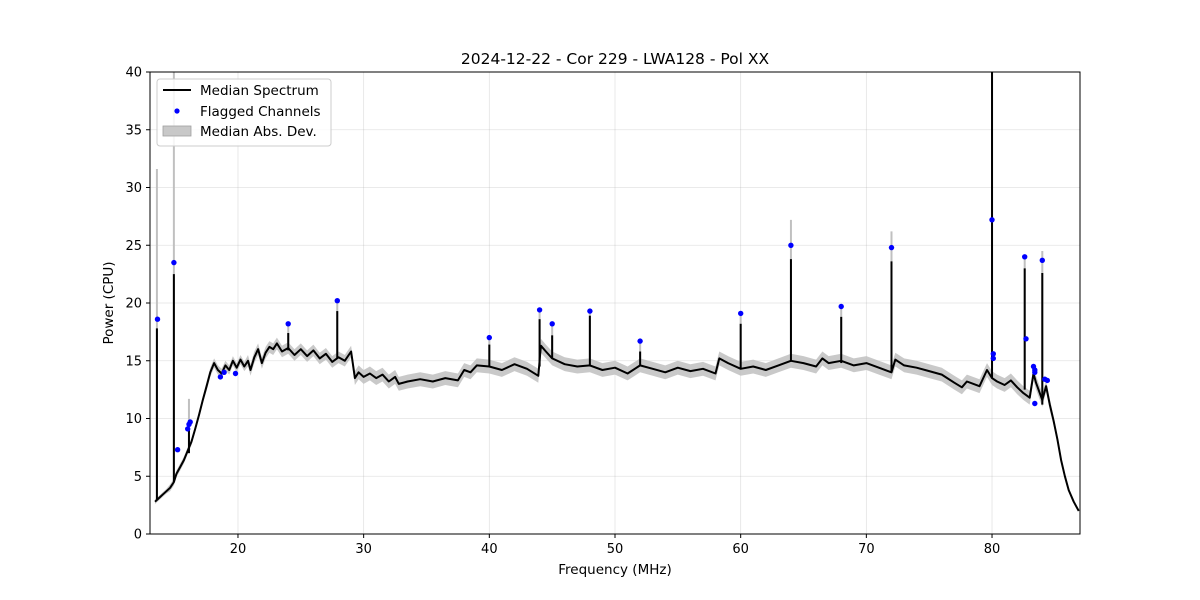 Image resolution: width=1200 pixels, height=600 pixels. What do you see at coordinates (177, 111) in the screenshot?
I see `legend-flagged-marker-icon` at bounding box center [177, 111].